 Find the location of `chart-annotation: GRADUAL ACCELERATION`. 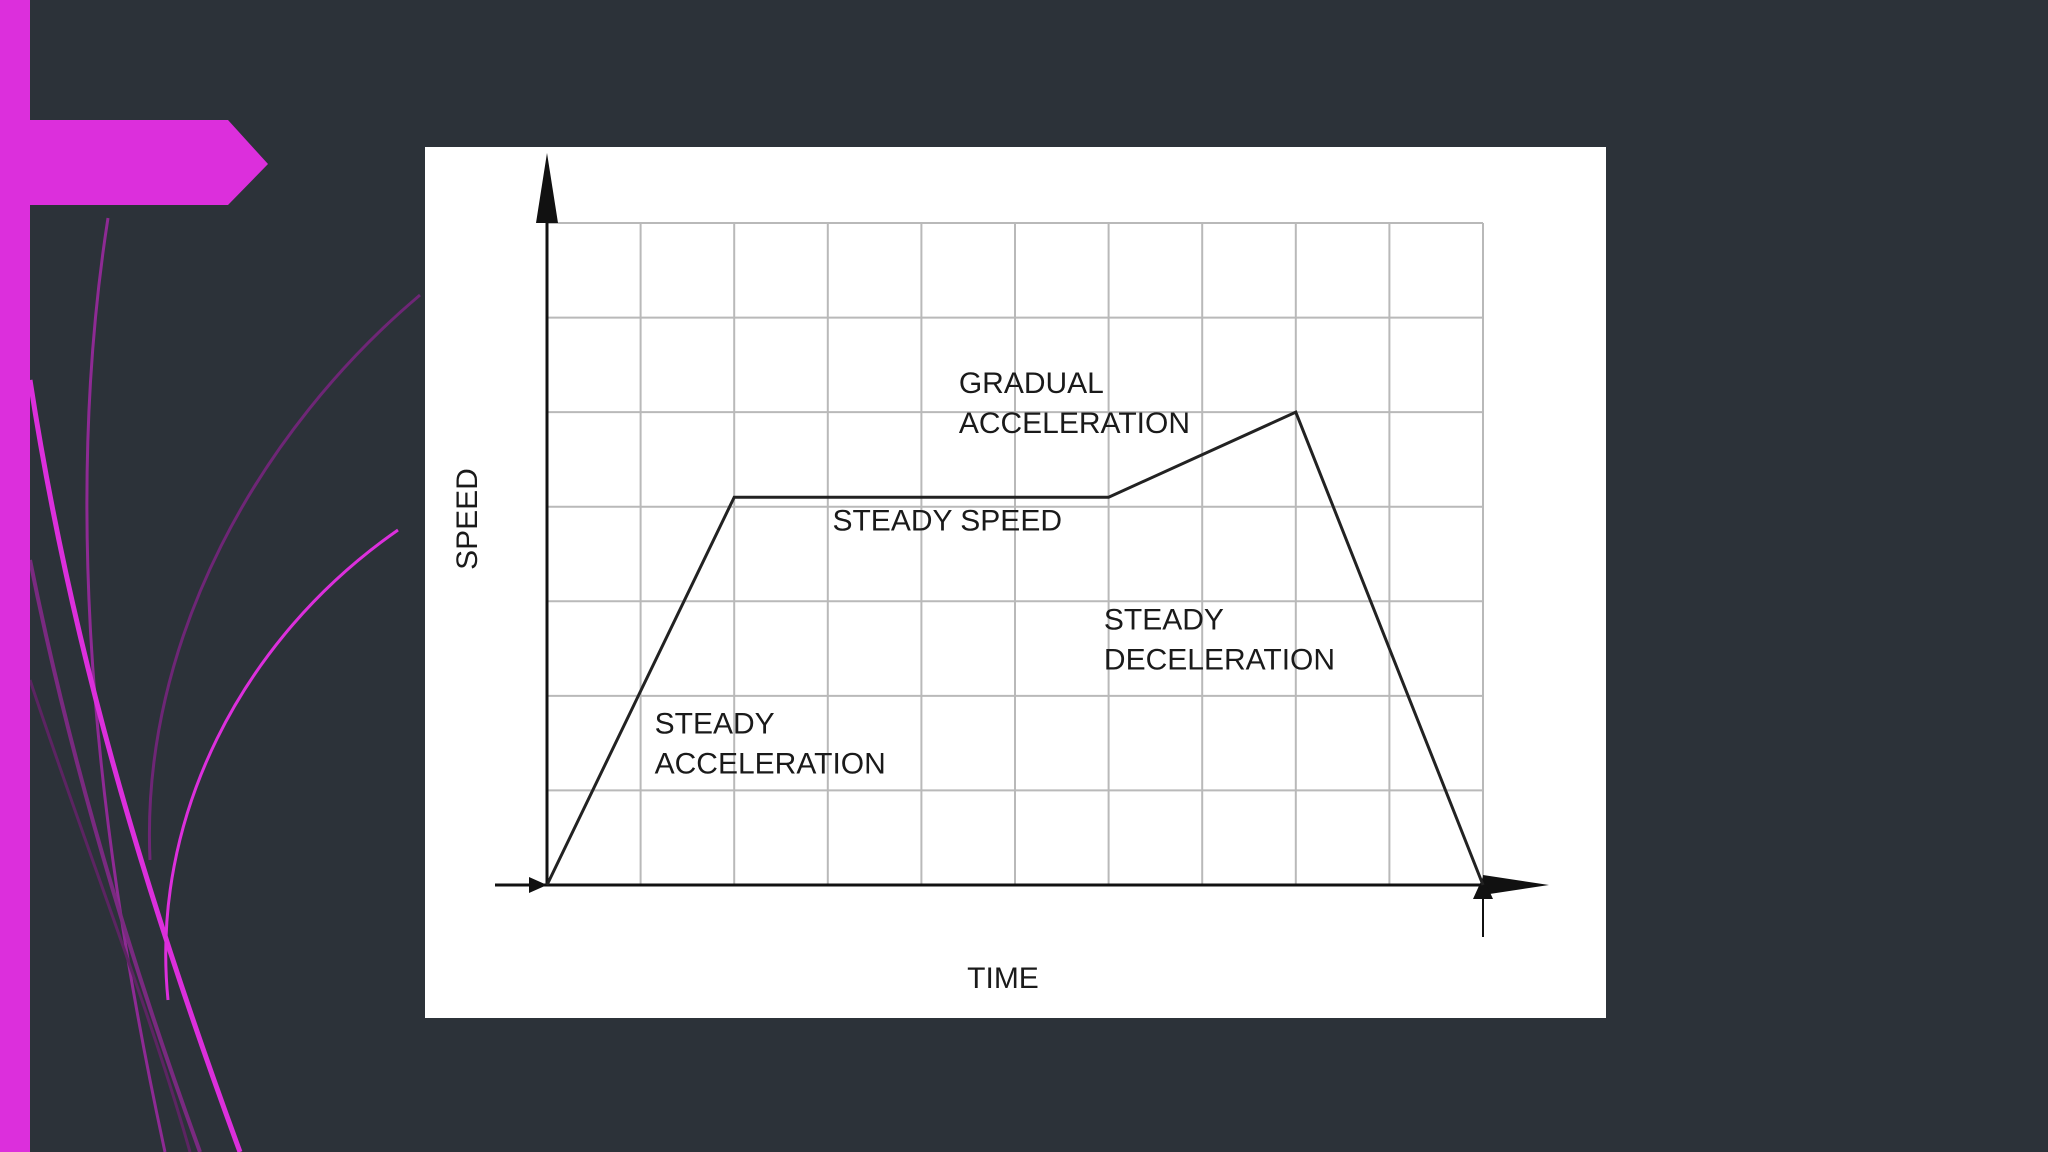

chart-annotation: GRADUAL ACCELERATION is located at coordinates (1074, 403).